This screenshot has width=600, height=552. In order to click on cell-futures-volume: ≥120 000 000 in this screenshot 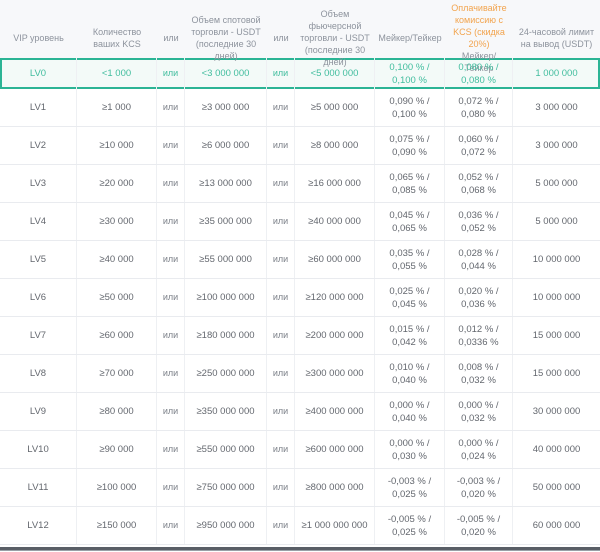, I will do `click(335, 297)`.